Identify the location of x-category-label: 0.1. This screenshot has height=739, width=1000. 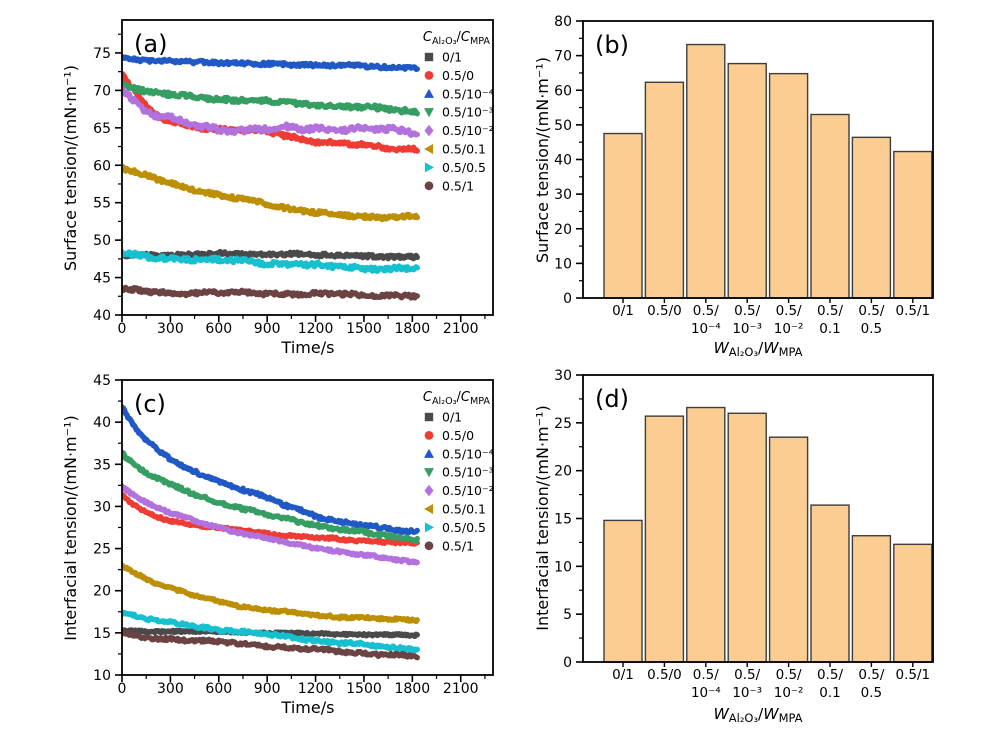
(829, 693).